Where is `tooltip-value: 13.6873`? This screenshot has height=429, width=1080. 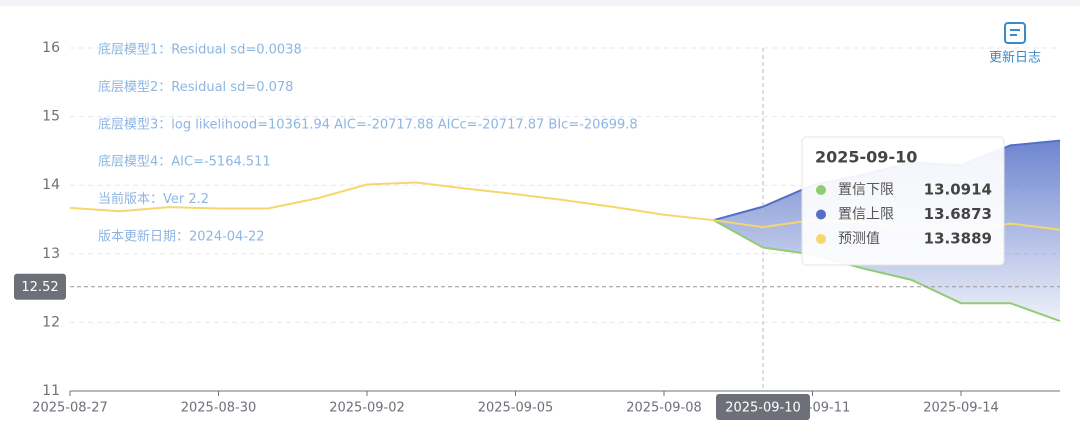 tooltip-value: 13.6873 is located at coordinates (958, 214).